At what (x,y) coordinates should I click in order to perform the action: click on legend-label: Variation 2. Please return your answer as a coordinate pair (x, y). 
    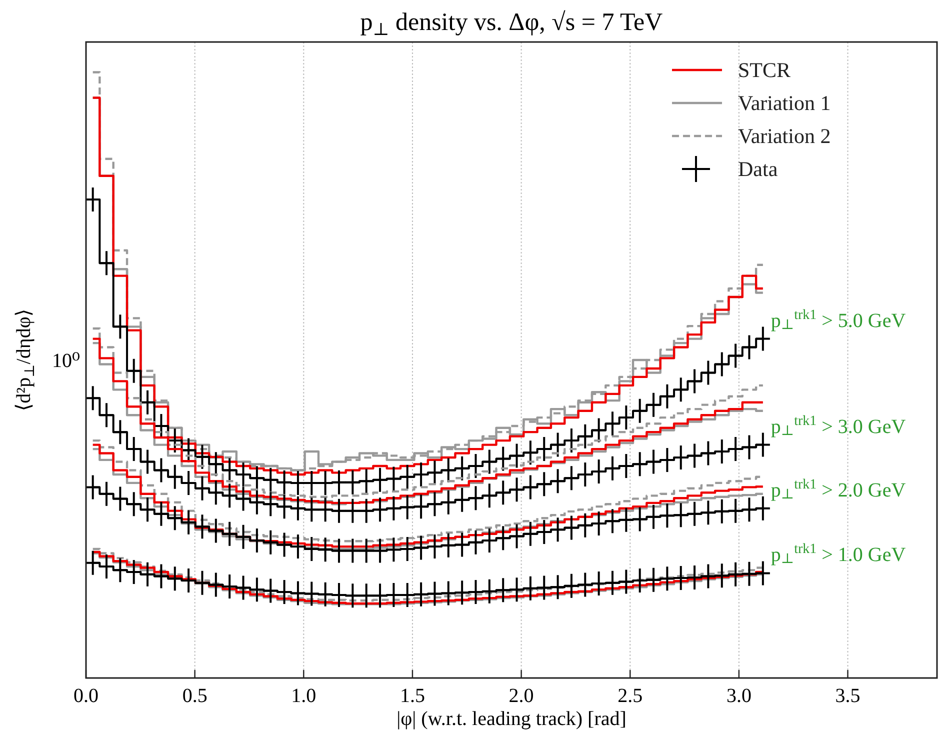
    Looking at the image, I should click on (784, 136).